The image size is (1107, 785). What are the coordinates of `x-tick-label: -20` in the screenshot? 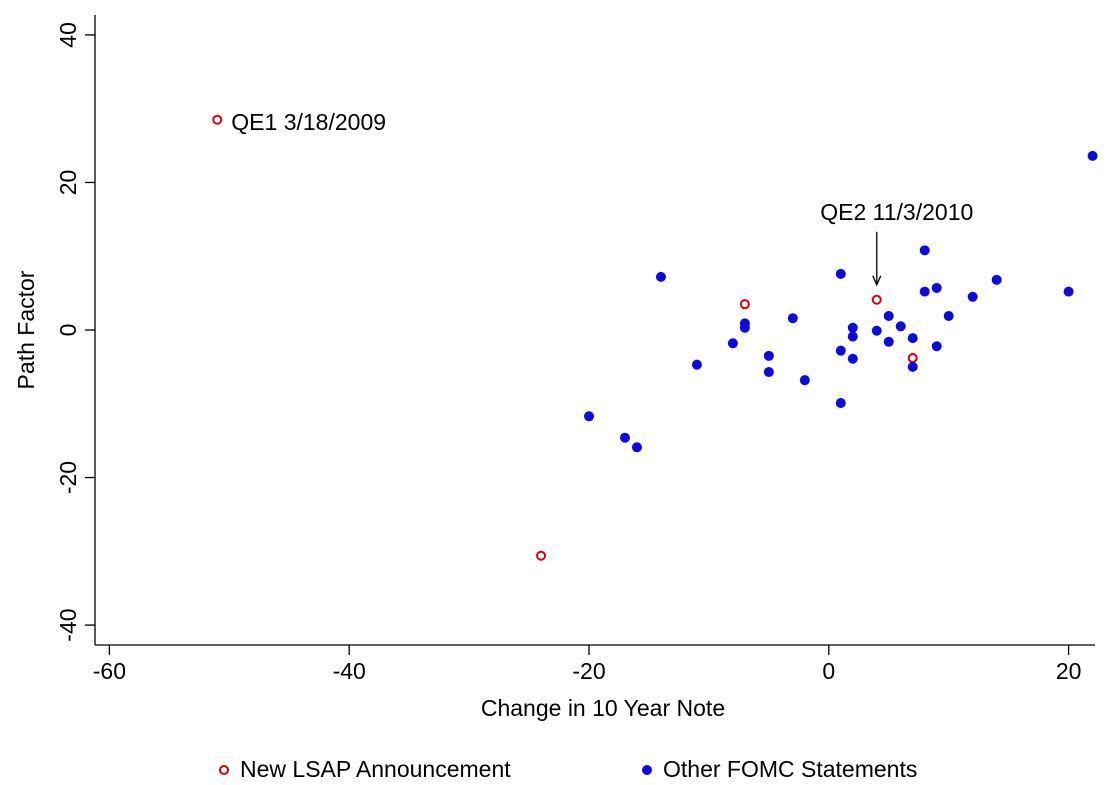 It's located at (588, 671).